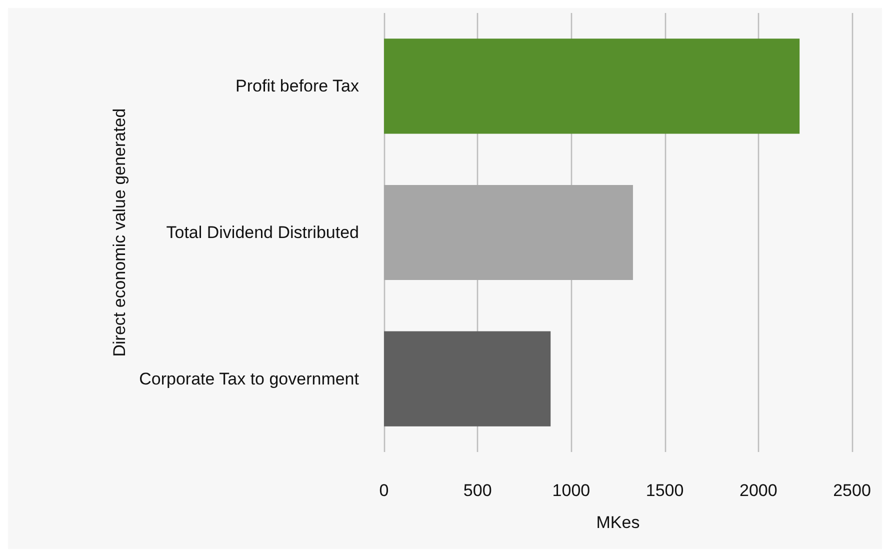  Describe the element at coordinates (262, 232) in the screenshot. I see `y-tick-label: Total Dividend Distributed` at that location.